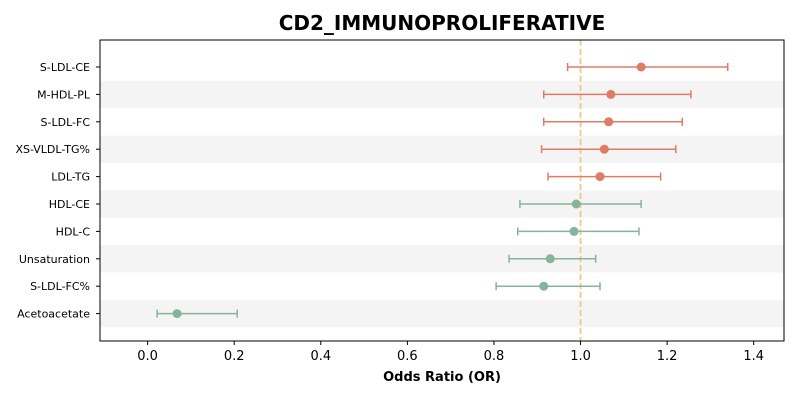 The width and height of the screenshot is (800, 400). I want to click on y-tick-label-s-ldl-fc: S-LDL-FC, so click(66, 122).